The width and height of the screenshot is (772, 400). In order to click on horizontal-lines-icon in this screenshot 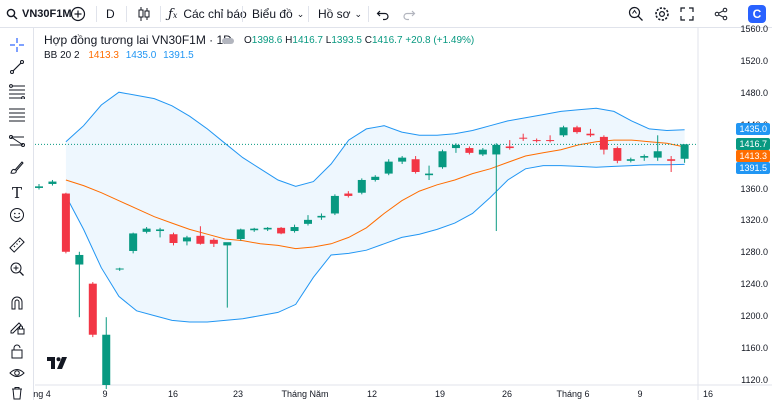, I will do `click(17, 93)`.